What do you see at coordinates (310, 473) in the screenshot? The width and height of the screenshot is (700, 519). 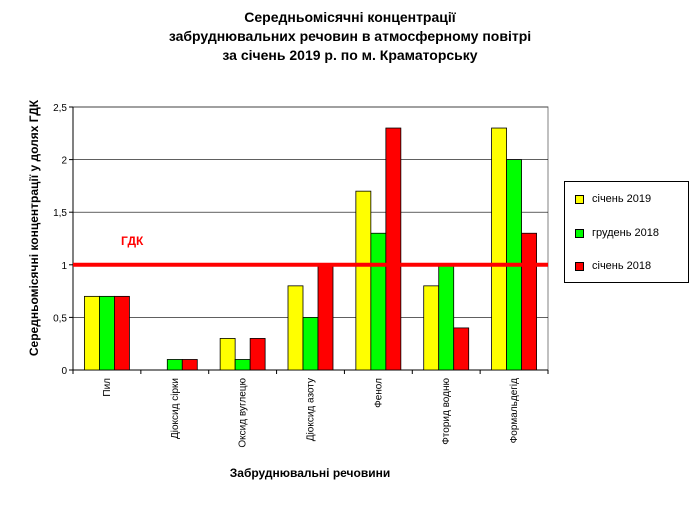 I see `x-axis-label: Забруднювальні речовини` at bounding box center [310, 473].